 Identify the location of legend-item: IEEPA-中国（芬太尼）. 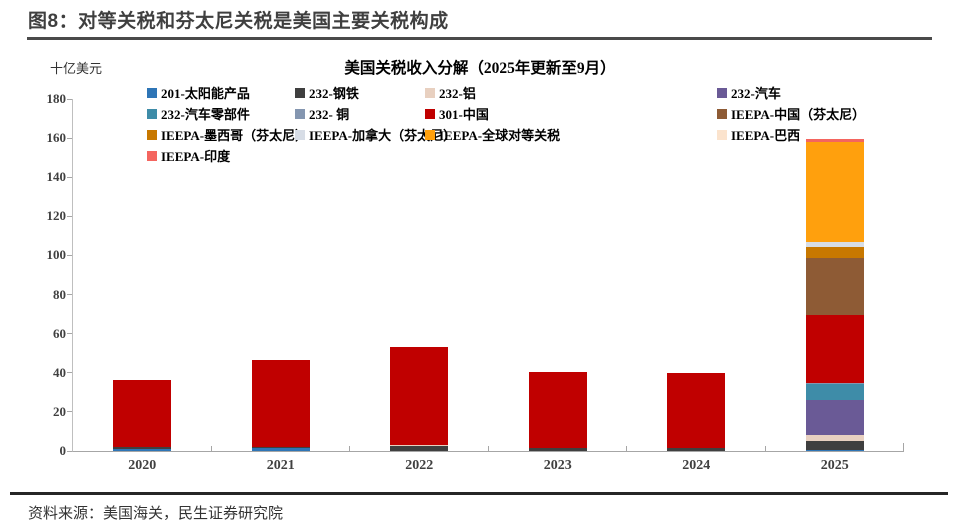
(791, 113).